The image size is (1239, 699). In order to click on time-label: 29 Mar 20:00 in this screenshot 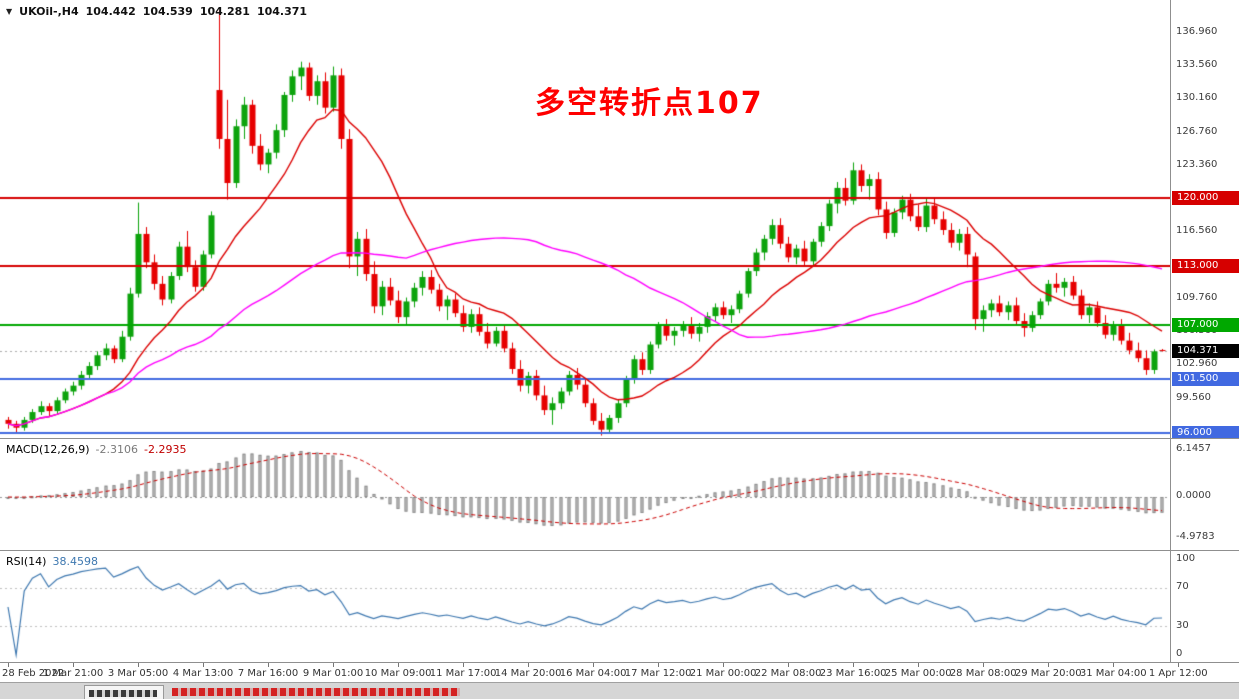, I will do `click(1048, 673)`.